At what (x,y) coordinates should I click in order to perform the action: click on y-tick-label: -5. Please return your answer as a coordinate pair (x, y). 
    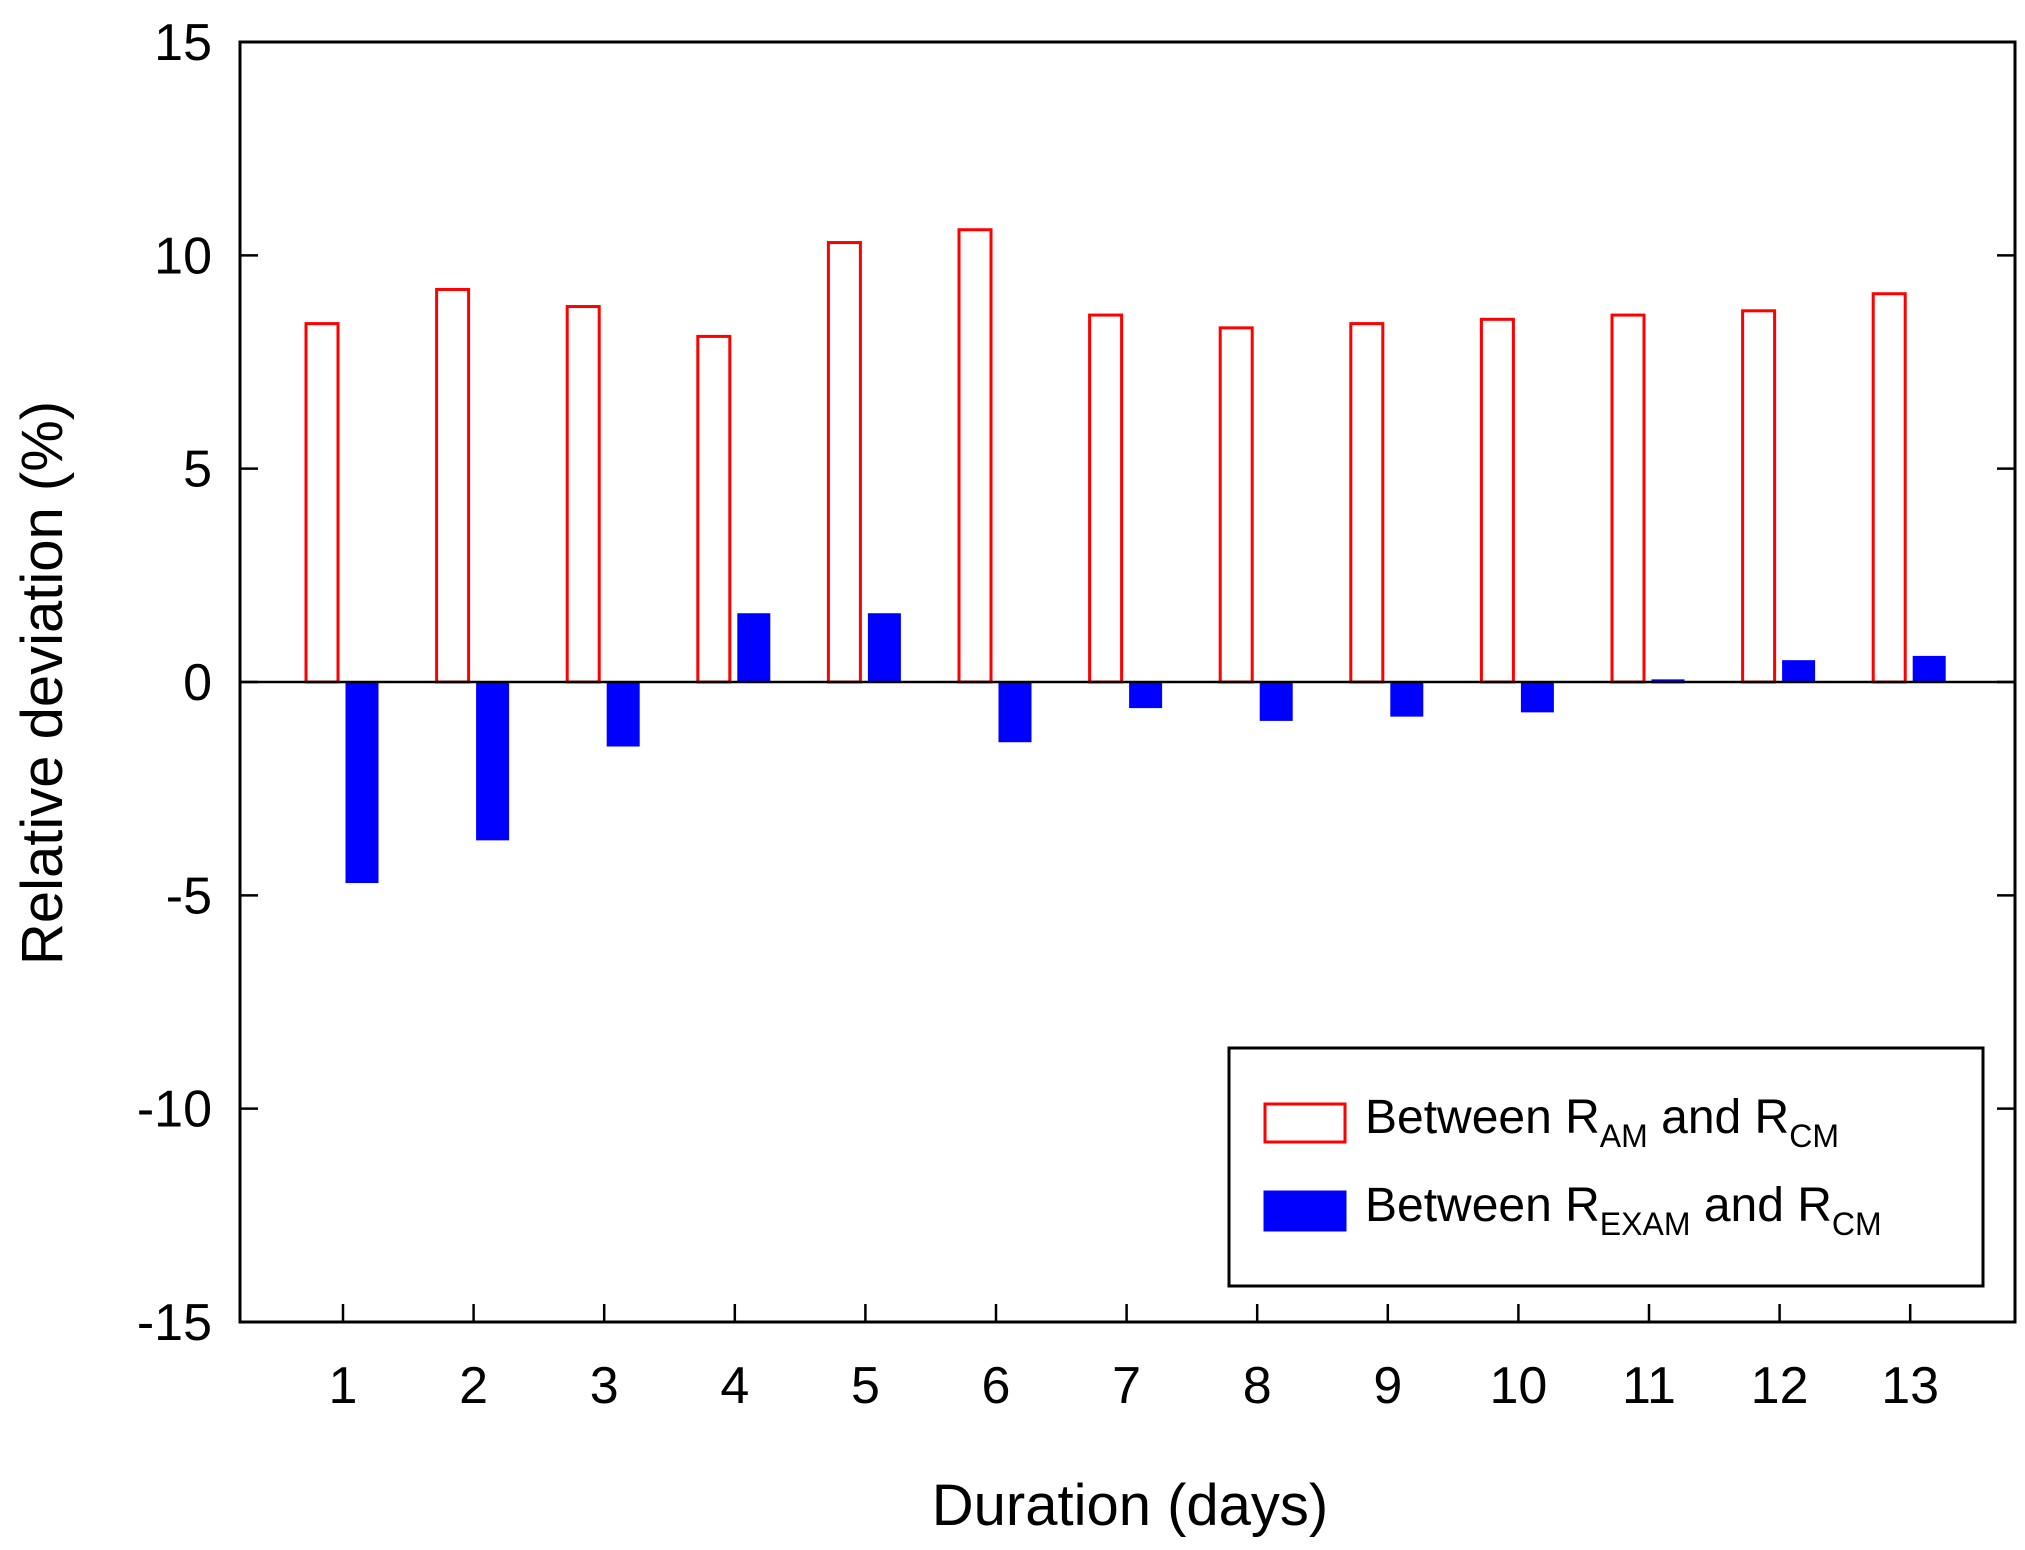
    Looking at the image, I should click on (189, 896).